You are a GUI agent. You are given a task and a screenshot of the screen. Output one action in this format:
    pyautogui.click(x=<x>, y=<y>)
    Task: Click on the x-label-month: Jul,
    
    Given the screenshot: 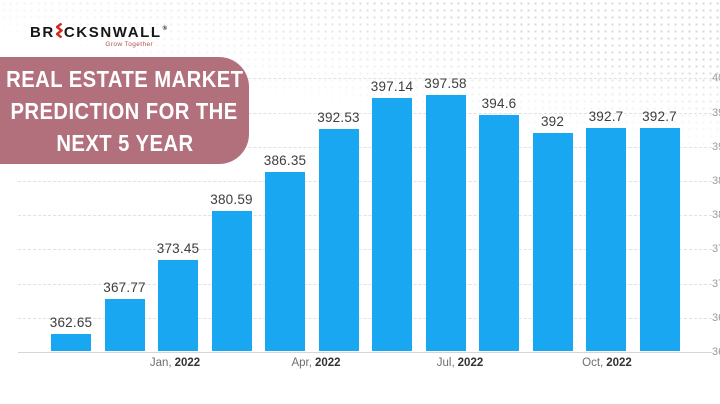 What is the action you would take?
    pyautogui.click(x=445, y=363)
    